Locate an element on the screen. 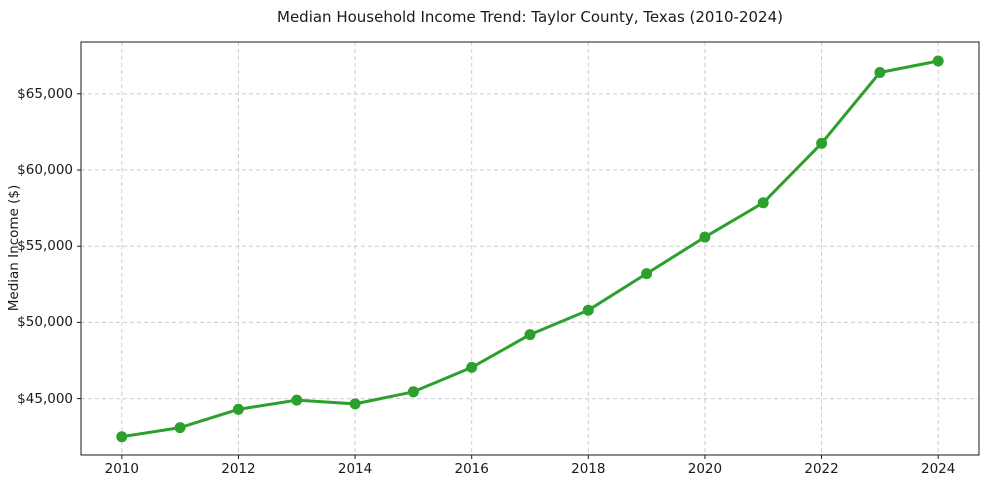 The image size is (989, 490). data-point-2020 is located at coordinates (705, 237).